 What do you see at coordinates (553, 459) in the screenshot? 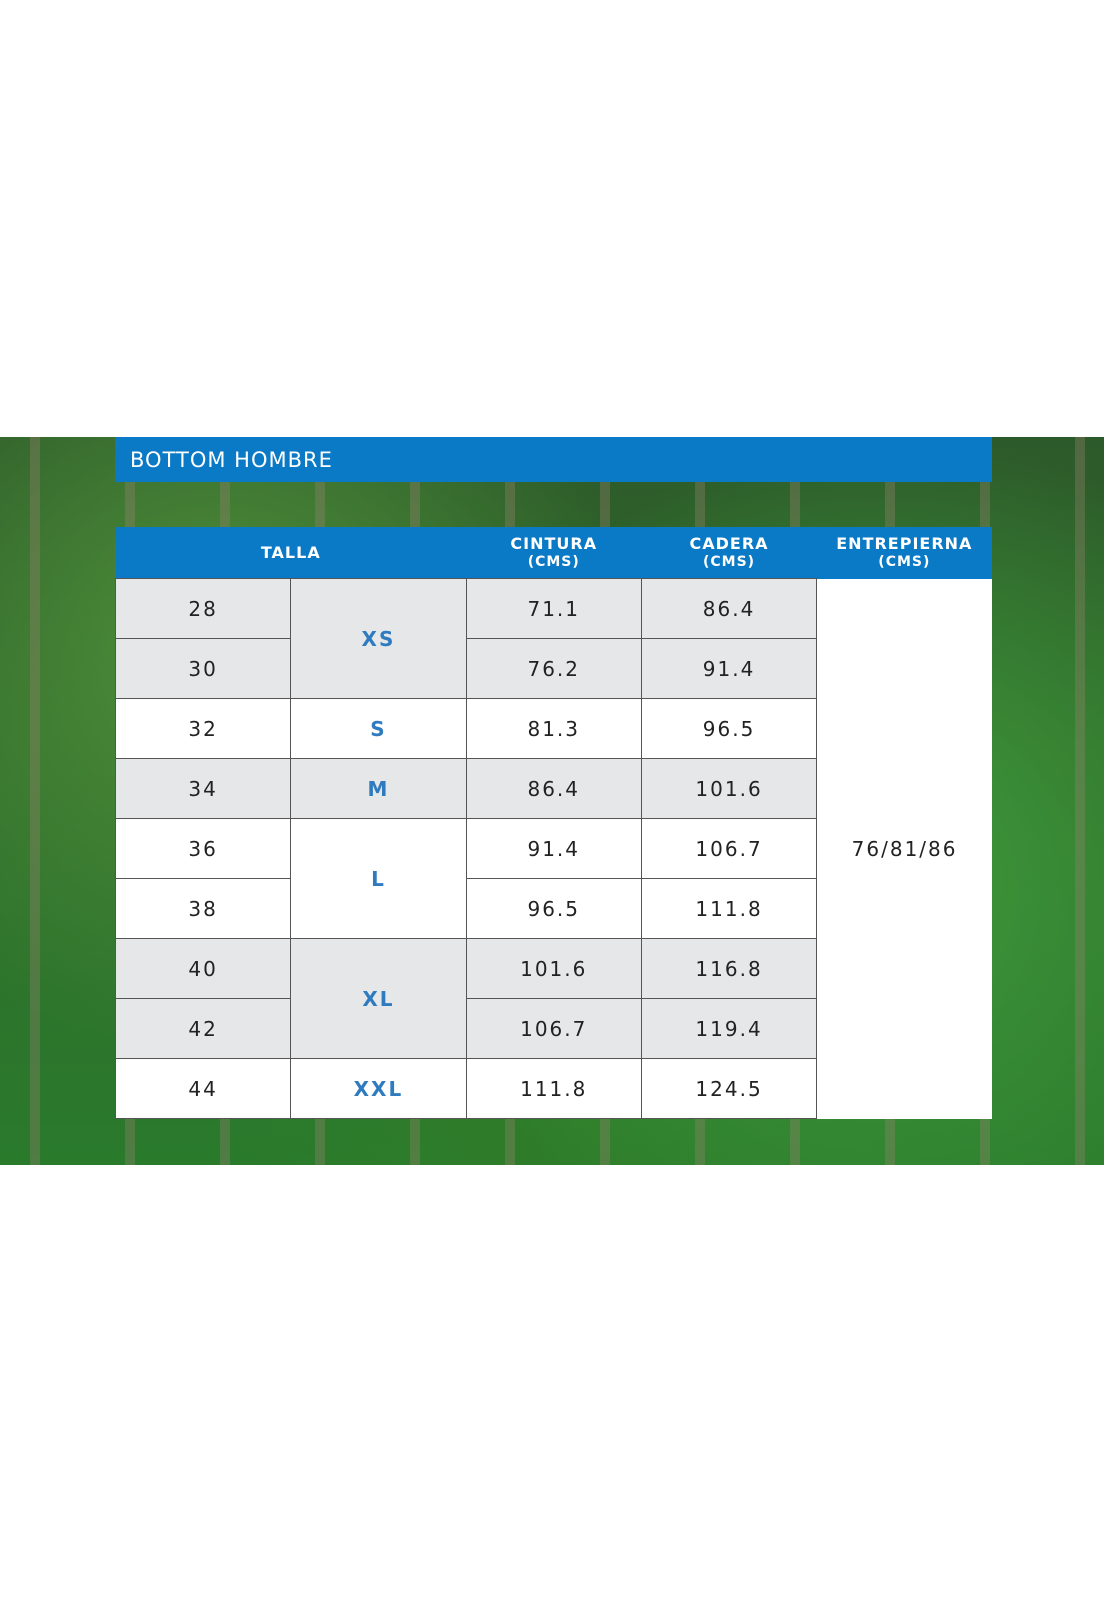
I see `chart-title: BOTTOM HOMBRE` at bounding box center [553, 459].